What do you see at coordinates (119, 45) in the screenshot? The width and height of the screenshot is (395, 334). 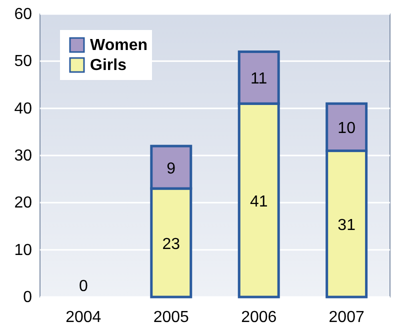 I see `legend-label: Women` at bounding box center [119, 45].